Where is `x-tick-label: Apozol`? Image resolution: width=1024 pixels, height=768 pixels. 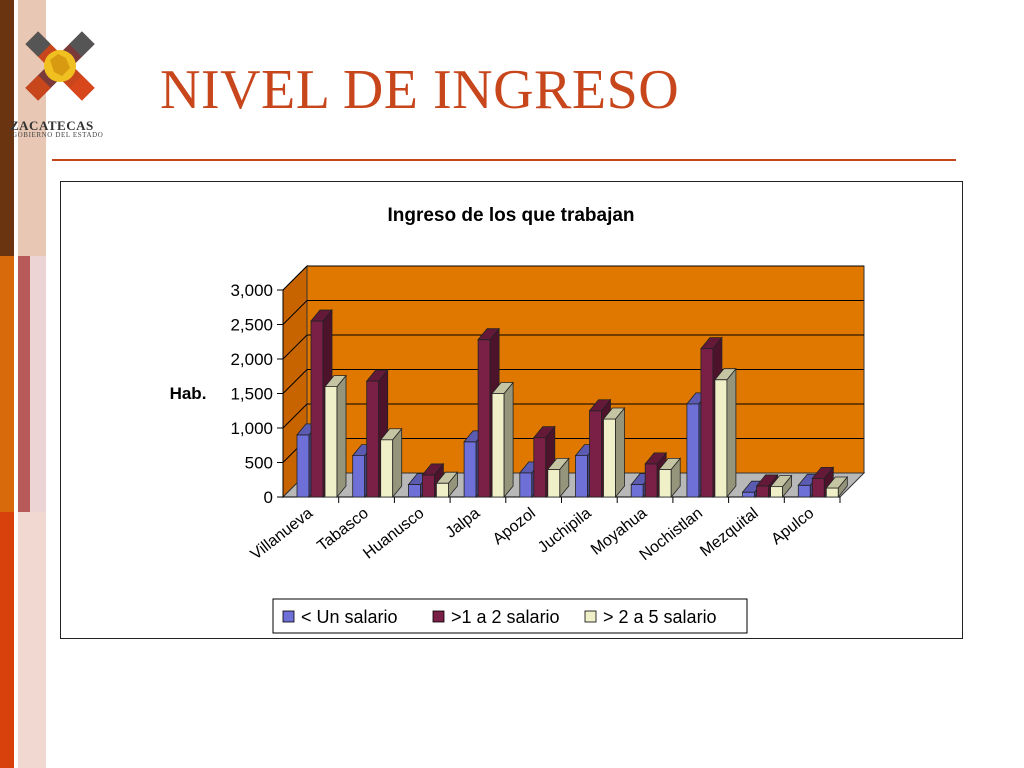
x-tick-label: Apozol is located at coordinates (514, 527).